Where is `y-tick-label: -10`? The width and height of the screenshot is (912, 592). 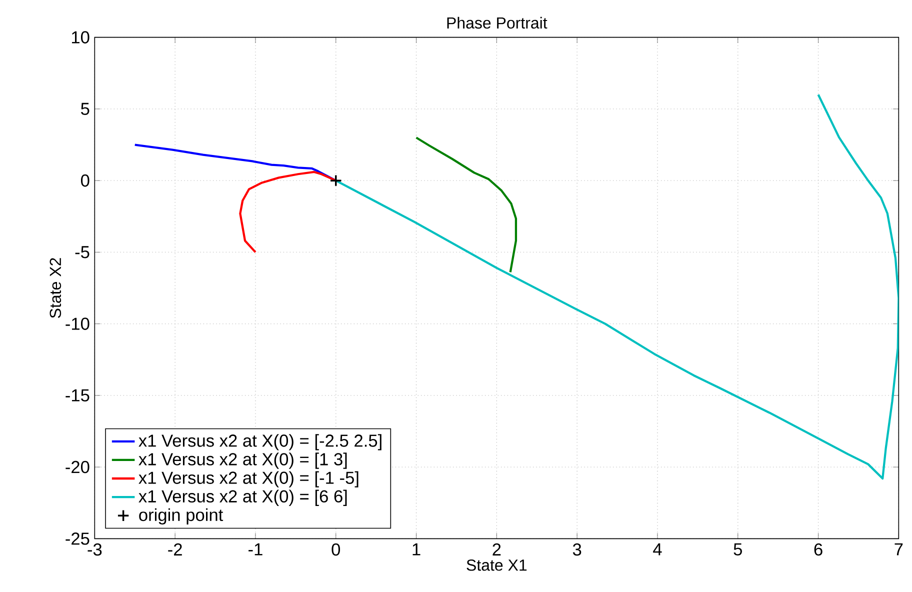 y-tick-label: -10 is located at coordinates (78, 324).